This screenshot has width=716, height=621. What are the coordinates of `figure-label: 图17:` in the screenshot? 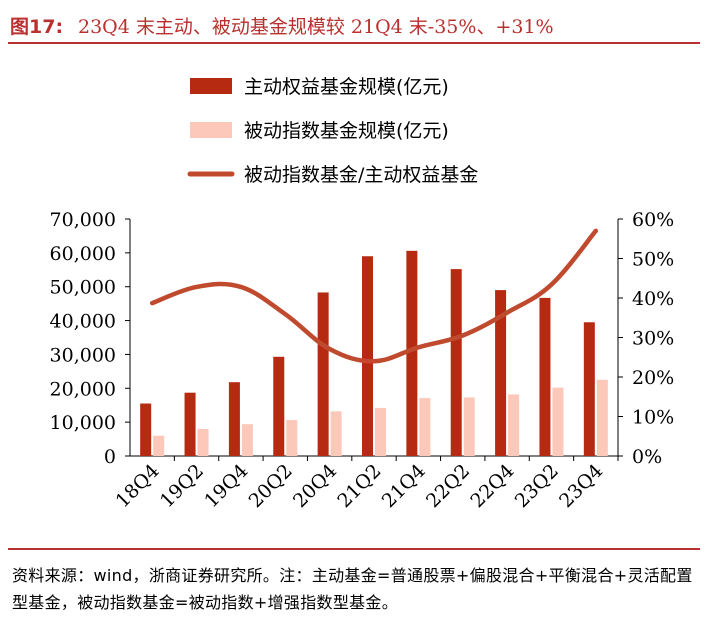 It's located at (37, 27).